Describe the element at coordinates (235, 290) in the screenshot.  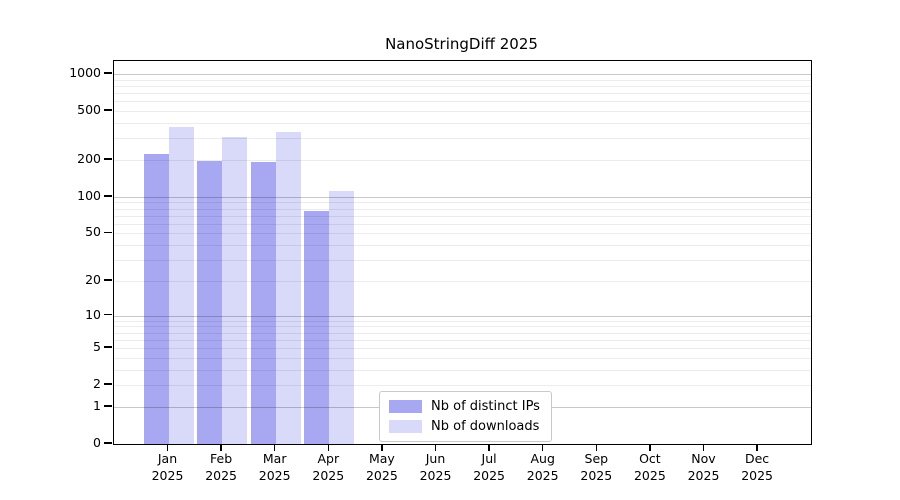
I see `bar-downloads-feb` at that location.